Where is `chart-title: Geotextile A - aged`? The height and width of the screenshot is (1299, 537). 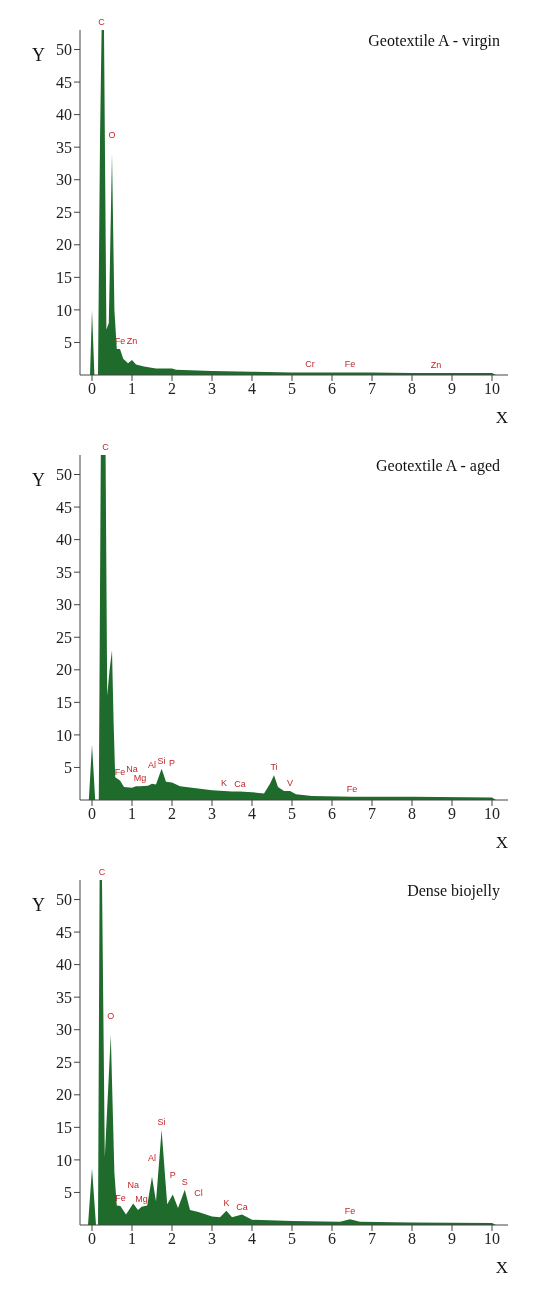
chart-title: Geotextile A - aged is located at coordinates (438, 466).